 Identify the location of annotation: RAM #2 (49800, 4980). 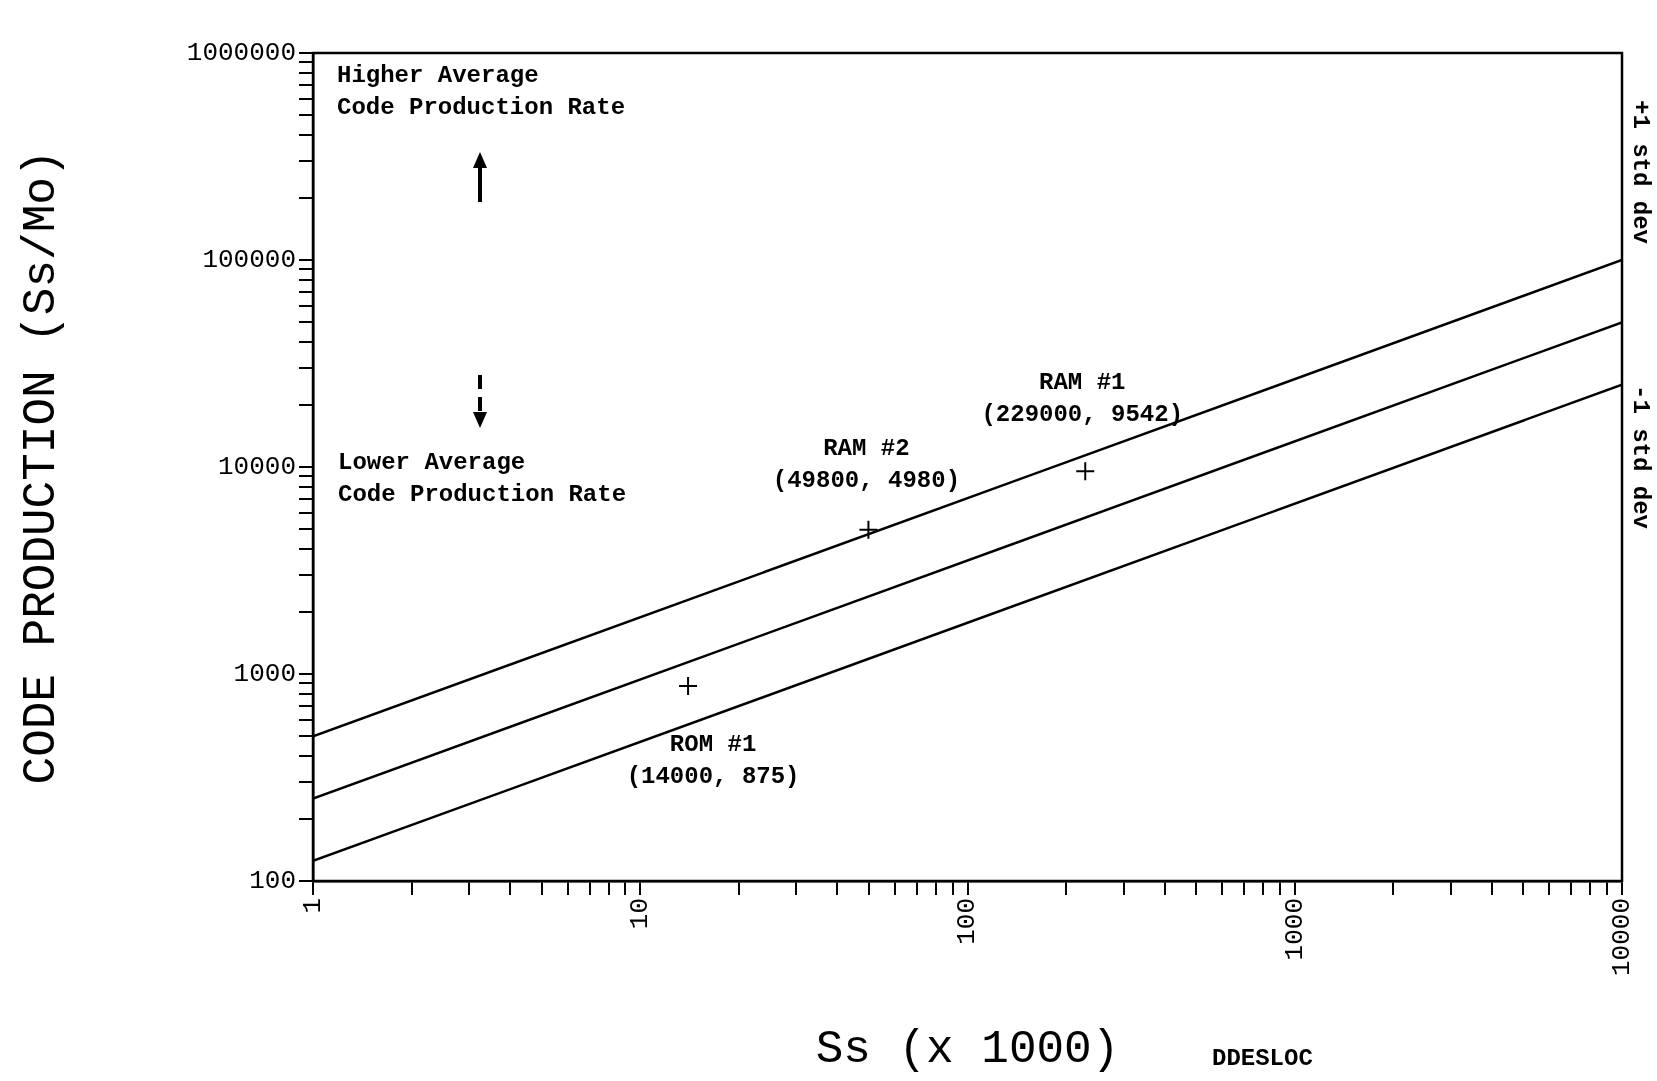
(866, 464).